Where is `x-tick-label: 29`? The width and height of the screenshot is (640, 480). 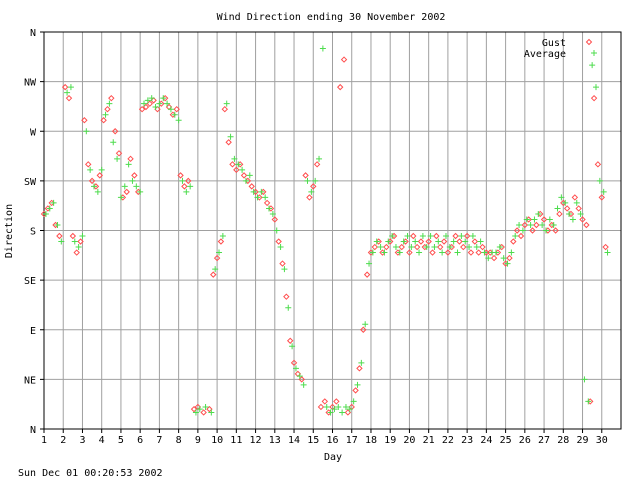 x-tick-label: 29 is located at coordinates (583, 440).